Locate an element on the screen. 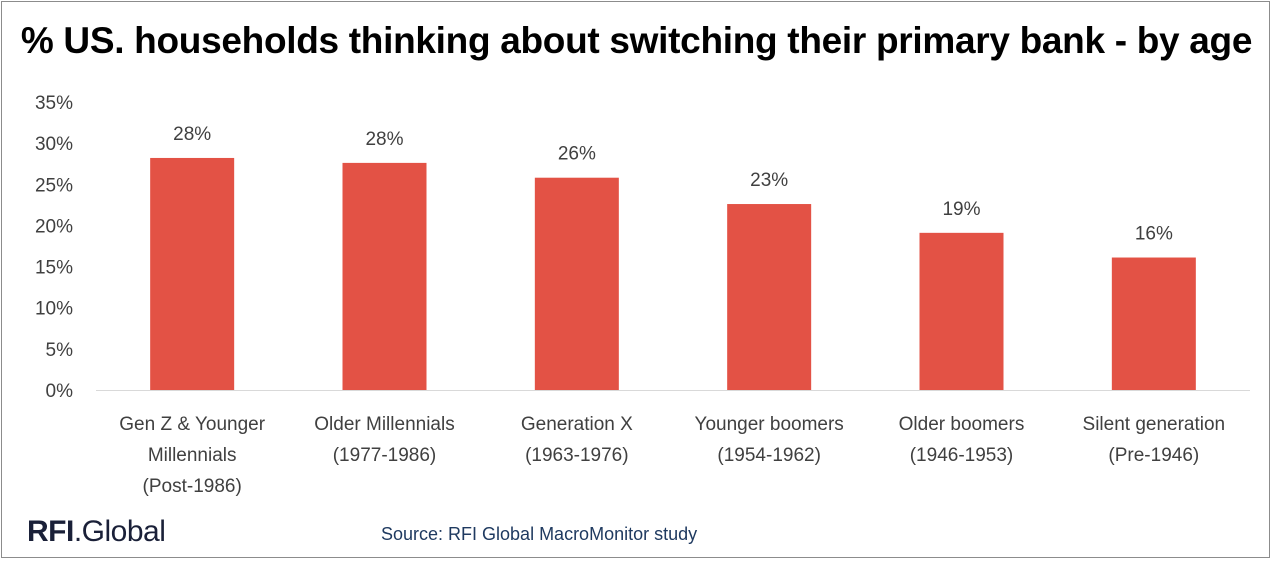  x-tick-label: Older boomers (1946-1953) is located at coordinates (962, 440).